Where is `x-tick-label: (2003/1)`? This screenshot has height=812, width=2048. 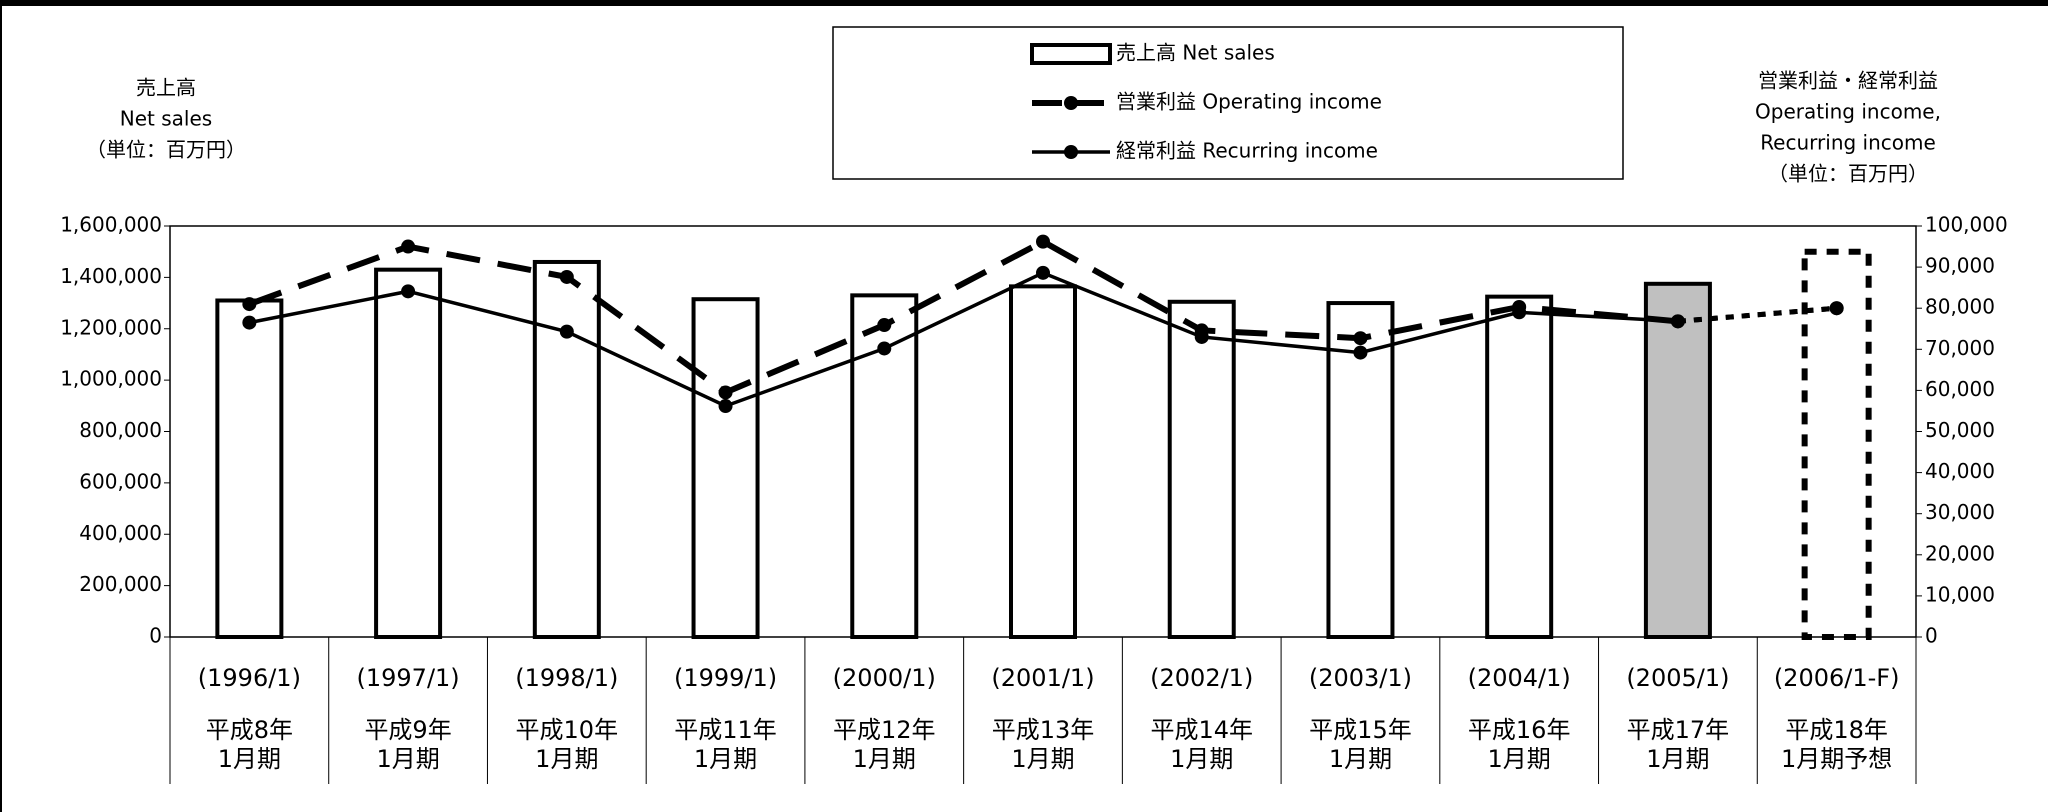
x-tick-label: (2003/1) is located at coordinates (1360, 678).